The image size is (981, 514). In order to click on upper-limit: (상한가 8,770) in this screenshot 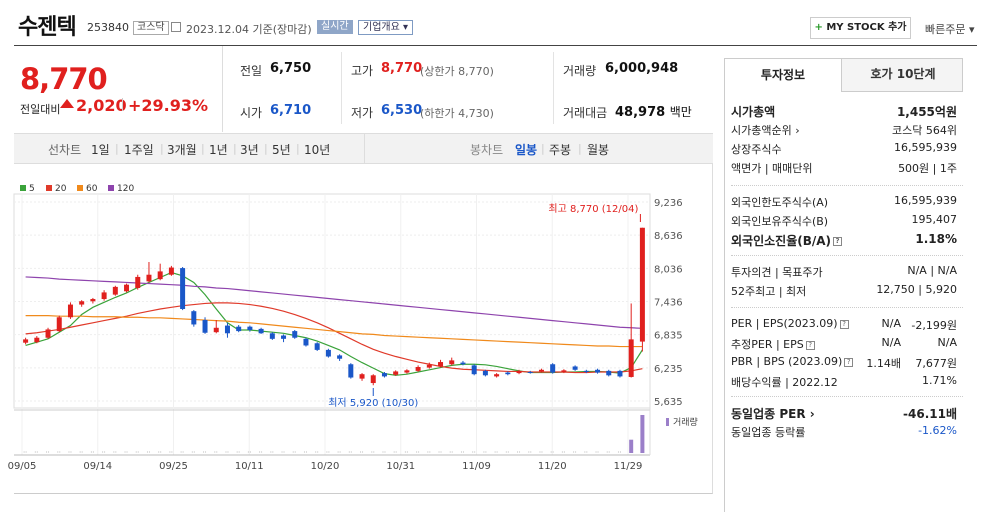, I will do `click(457, 71)`.